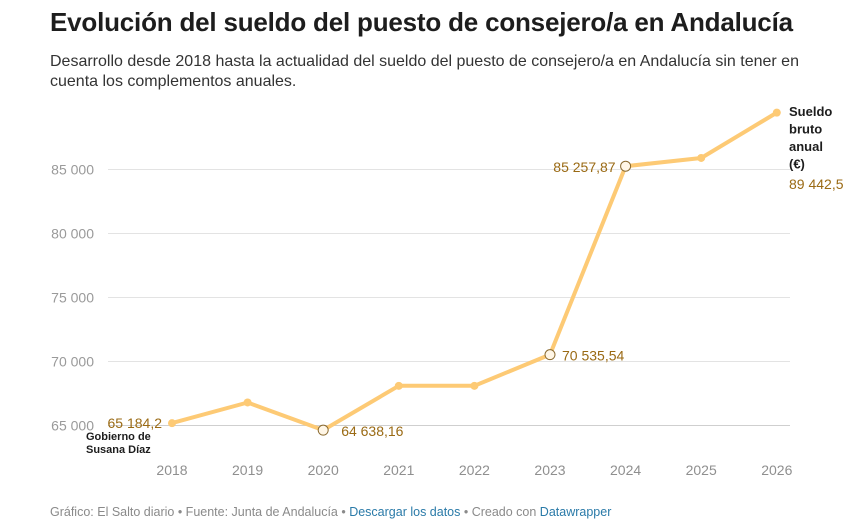  I want to click on y-tick-label: 80 000, so click(72, 234).